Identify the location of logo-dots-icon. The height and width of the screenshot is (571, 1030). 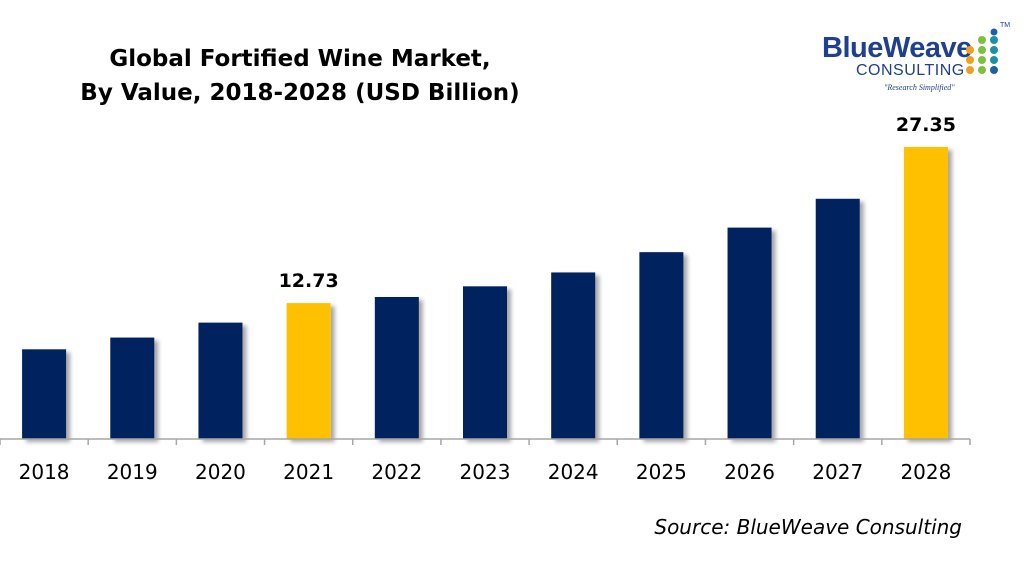
(982, 51).